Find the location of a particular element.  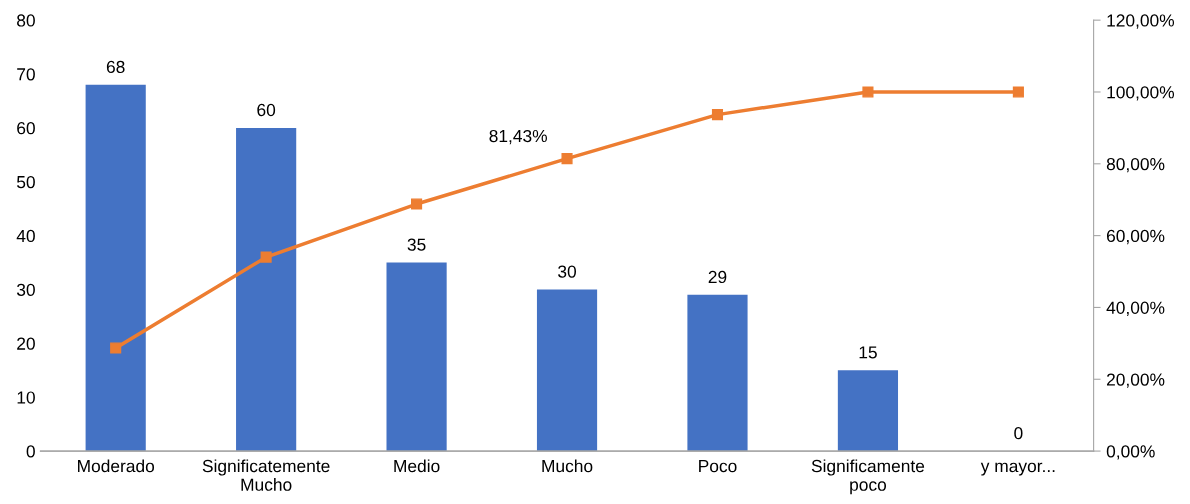

y-tick-label: 30 is located at coordinates (25, 289).